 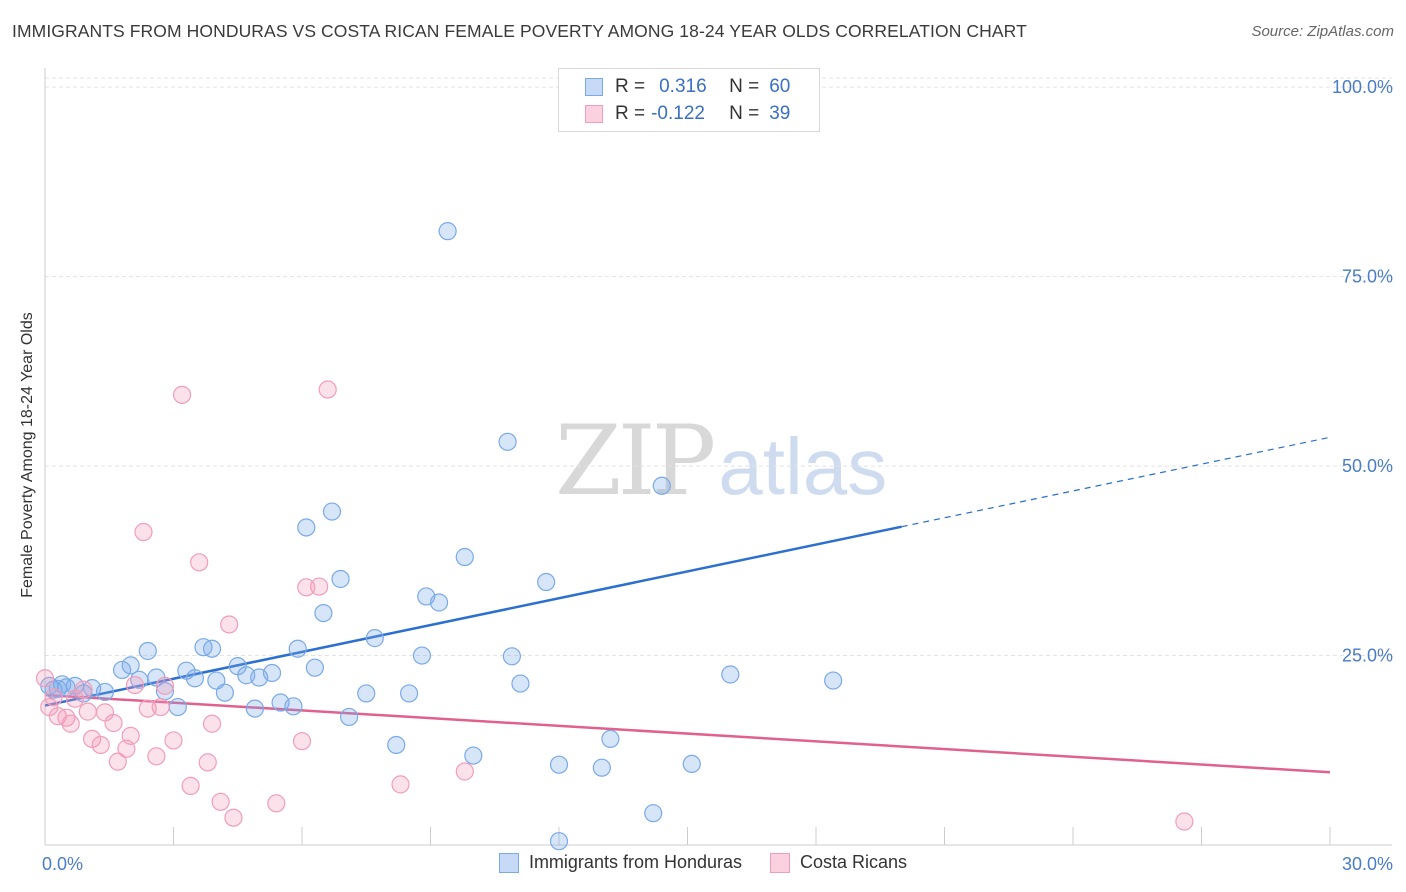 What do you see at coordinates (1367, 277) in the screenshot?
I see `y-tick-label: 75.0%` at bounding box center [1367, 277].